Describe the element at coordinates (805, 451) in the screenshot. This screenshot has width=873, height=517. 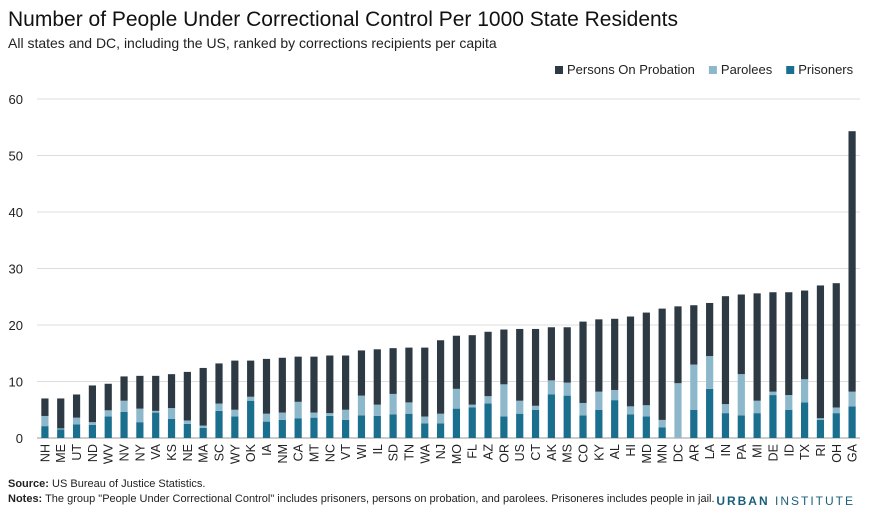
I see `x-tick-label: TX` at that location.